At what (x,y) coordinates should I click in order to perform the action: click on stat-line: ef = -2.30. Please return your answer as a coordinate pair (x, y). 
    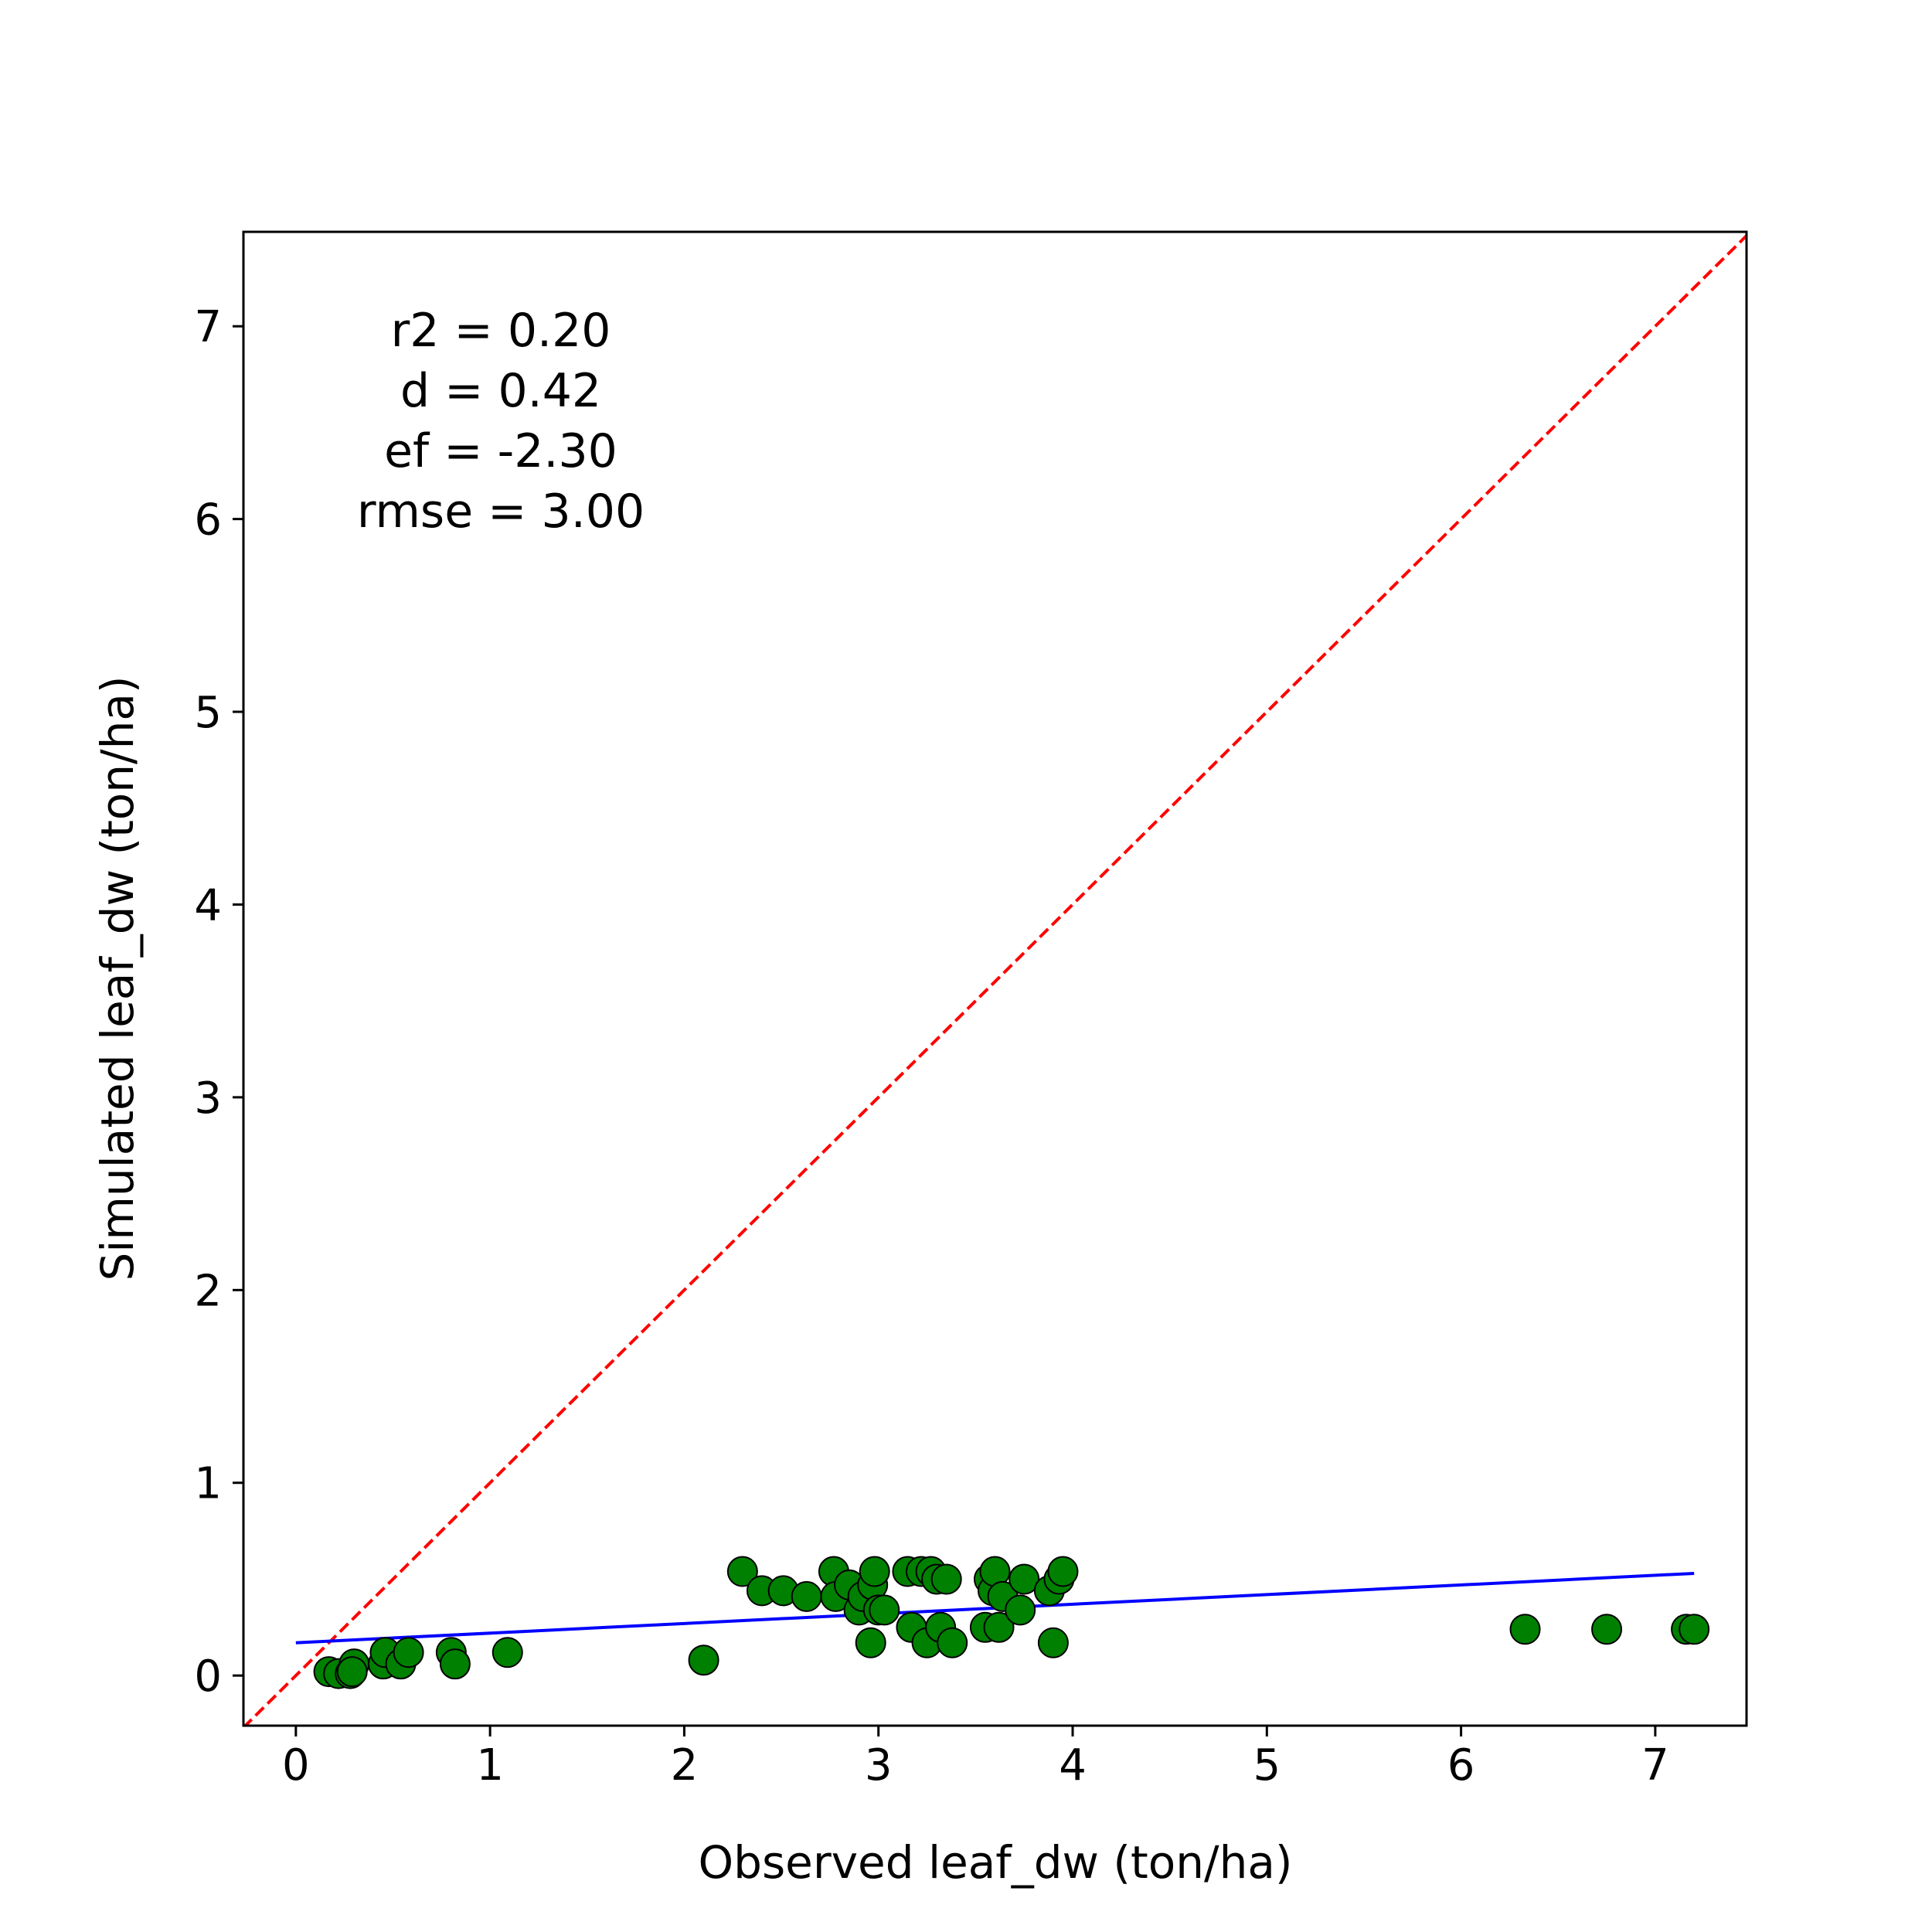
    Looking at the image, I should click on (500, 451).